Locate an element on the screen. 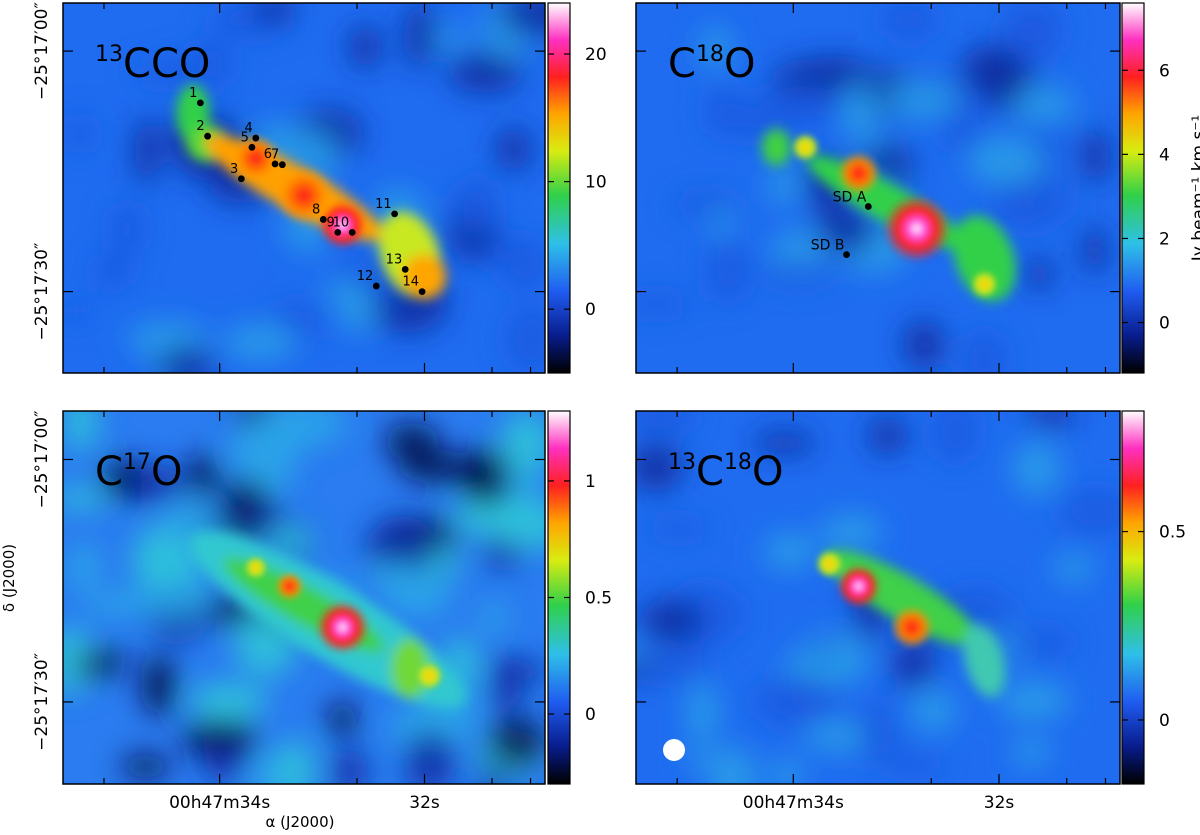 This screenshot has height=835, width=1200. colorbar: 00.5 is located at coordinates (1153, 597).